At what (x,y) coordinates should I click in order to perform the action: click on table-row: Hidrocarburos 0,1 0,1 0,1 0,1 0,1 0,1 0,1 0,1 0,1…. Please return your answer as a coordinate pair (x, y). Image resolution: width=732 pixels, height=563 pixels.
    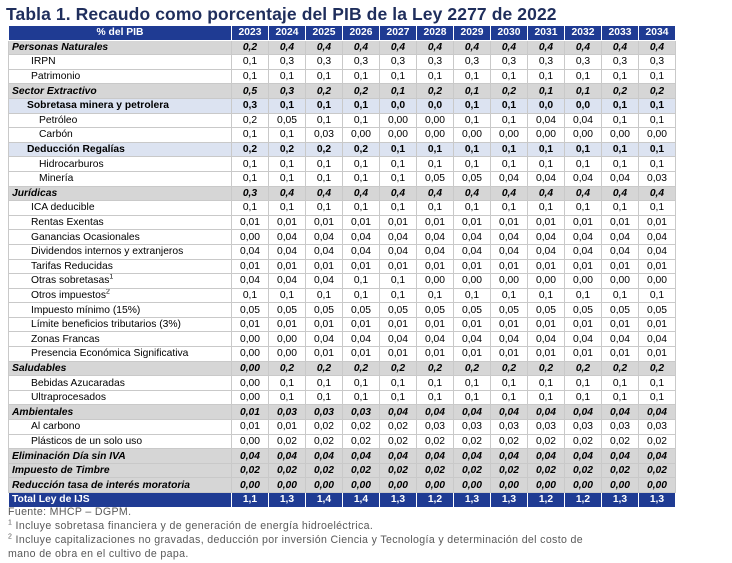
    Looking at the image, I should click on (342, 164).